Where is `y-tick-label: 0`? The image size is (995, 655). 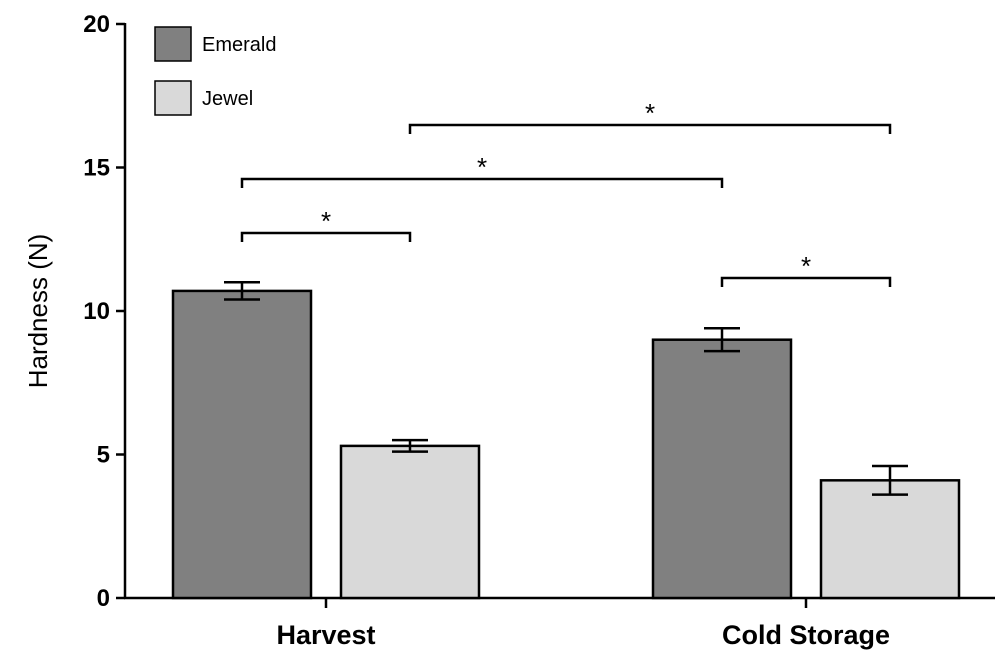
y-tick-label: 0 is located at coordinates (103, 598).